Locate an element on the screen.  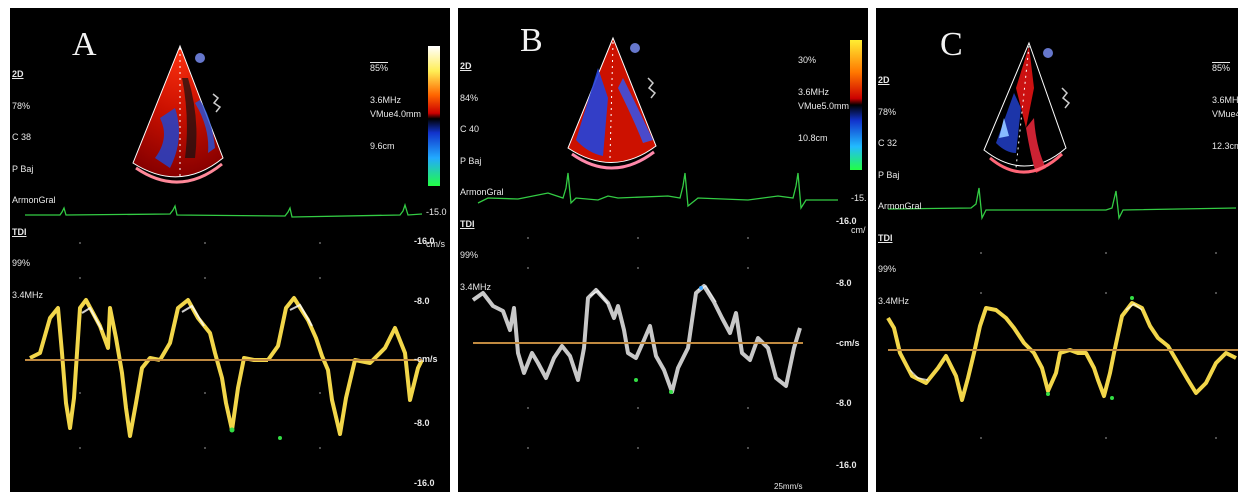
color-scale-min: -15.0 cm/s is located at coordinates (436, 228).